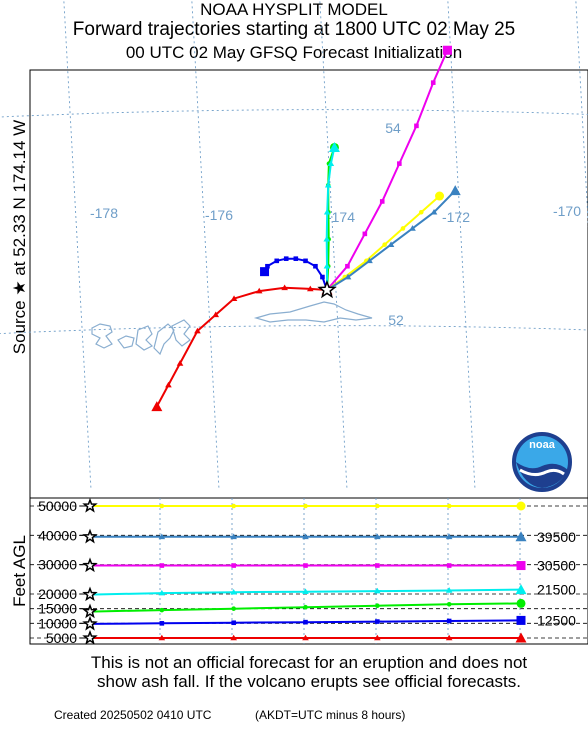  I want to click on trajectory-line-magenta, so click(387, 170).